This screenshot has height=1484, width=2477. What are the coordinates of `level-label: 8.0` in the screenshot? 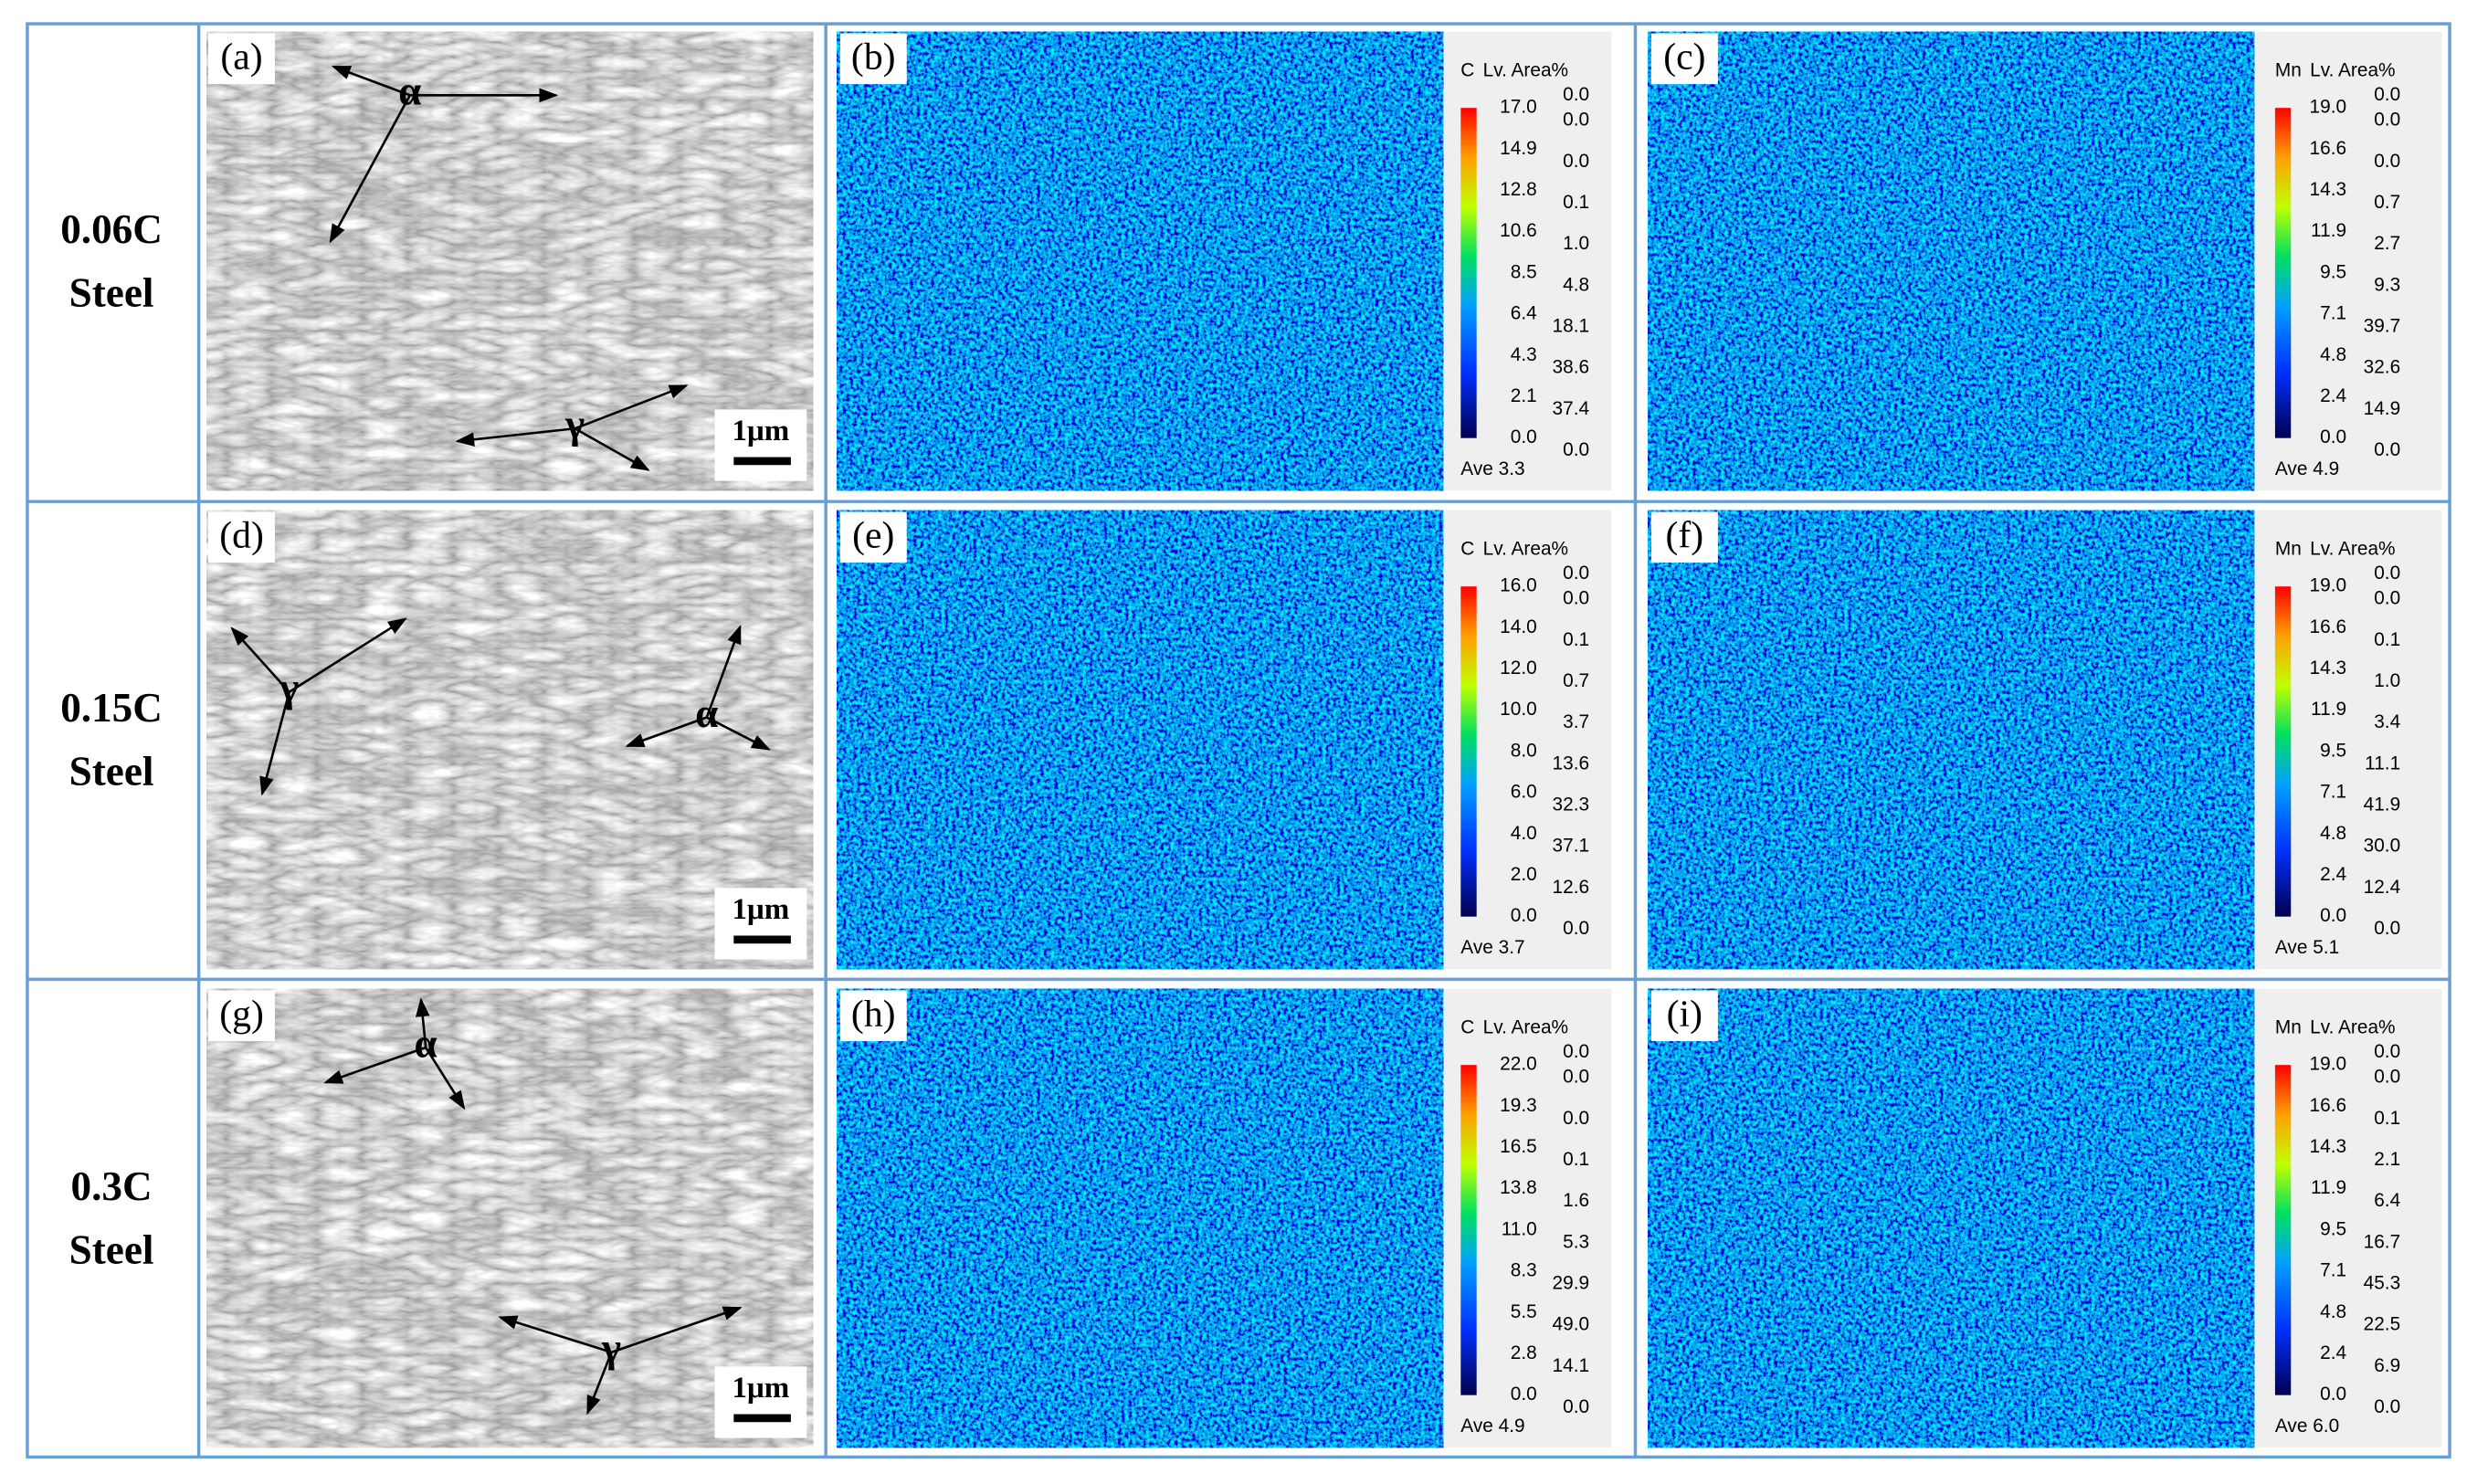 It's located at (1524, 750).